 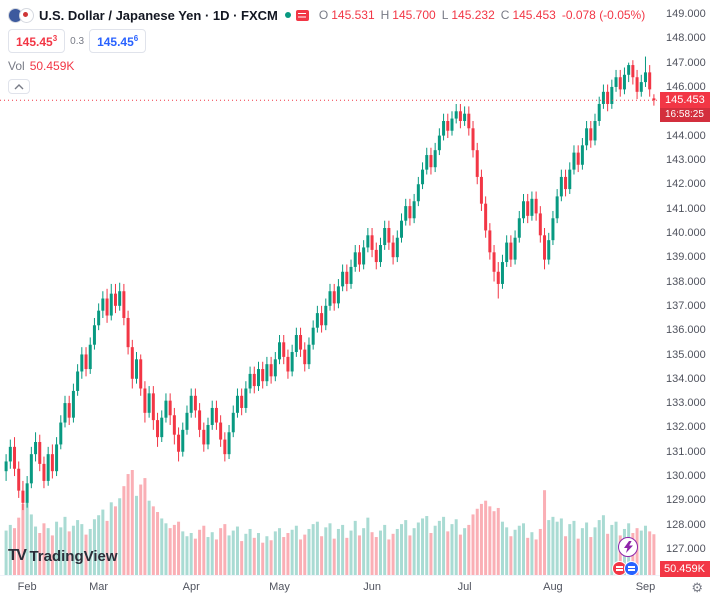 What do you see at coordinates (686, 281) in the screenshot?
I see `price-axis-label: 138.000` at bounding box center [686, 281].